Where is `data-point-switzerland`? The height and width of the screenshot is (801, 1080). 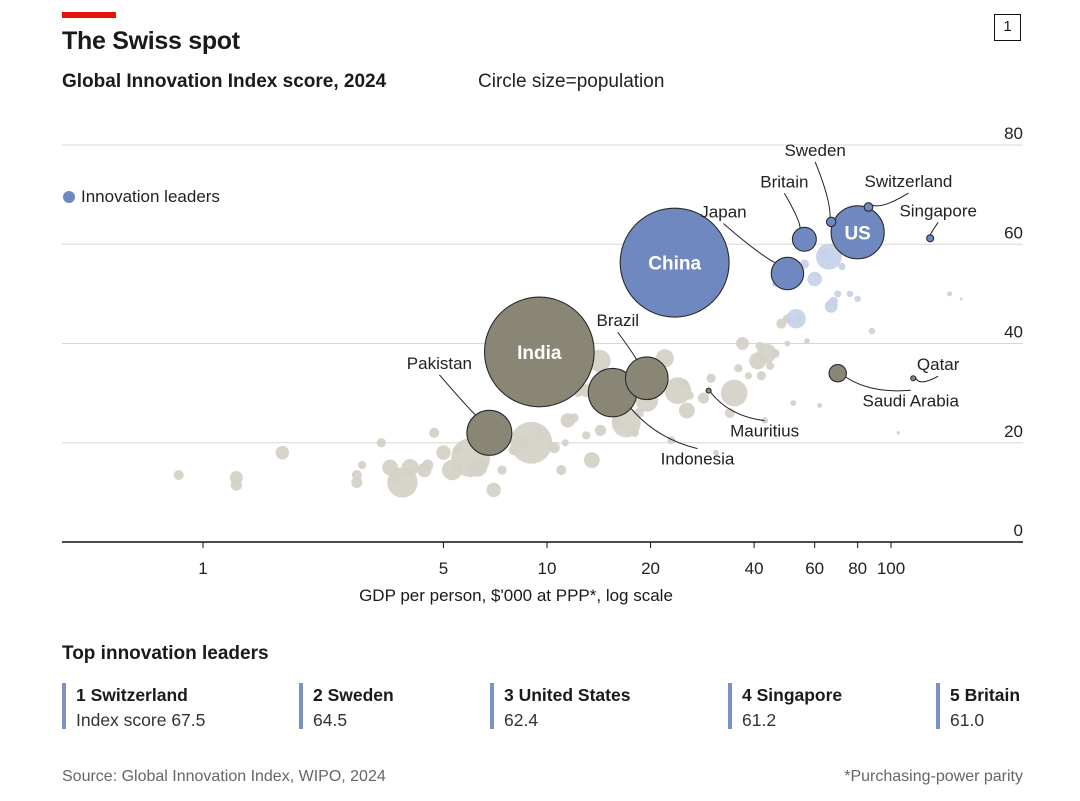
data-point-switzerland is located at coordinates (868, 207).